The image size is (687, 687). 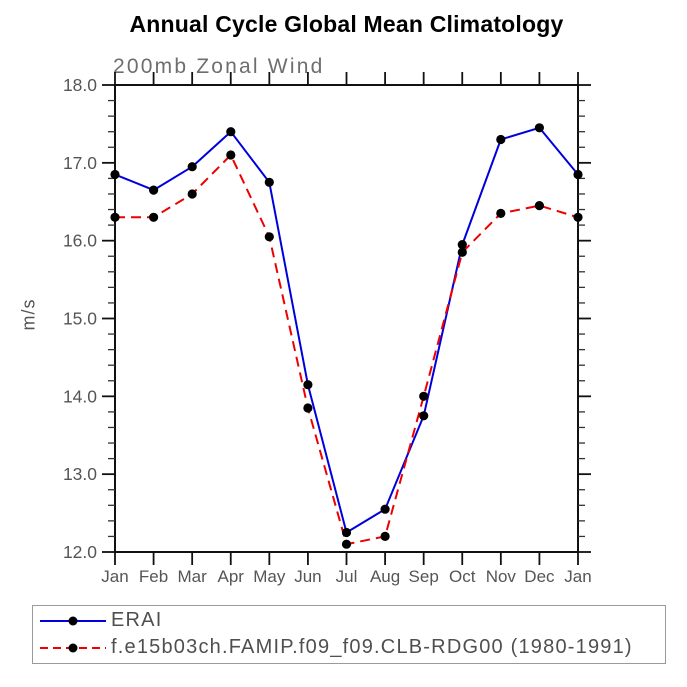 What do you see at coordinates (385, 576) in the screenshot?
I see `x-tick-label: Aug` at bounding box center [385, 576].